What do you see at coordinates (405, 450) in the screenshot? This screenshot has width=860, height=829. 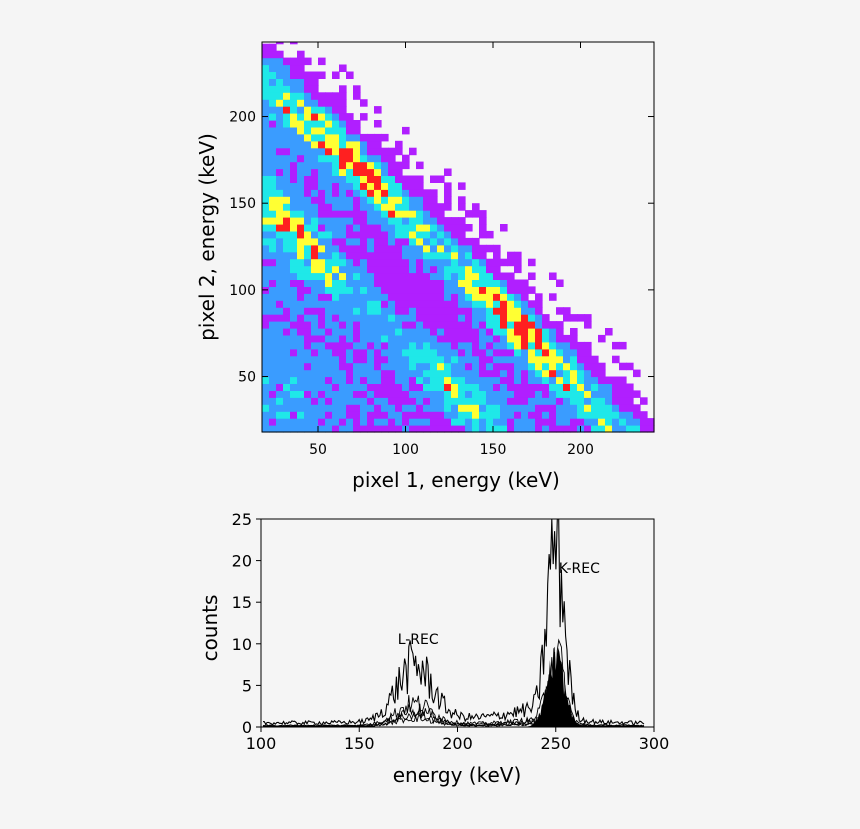 I see `heatmap-x-tick-label: 100` at bounding box center [405, 450].